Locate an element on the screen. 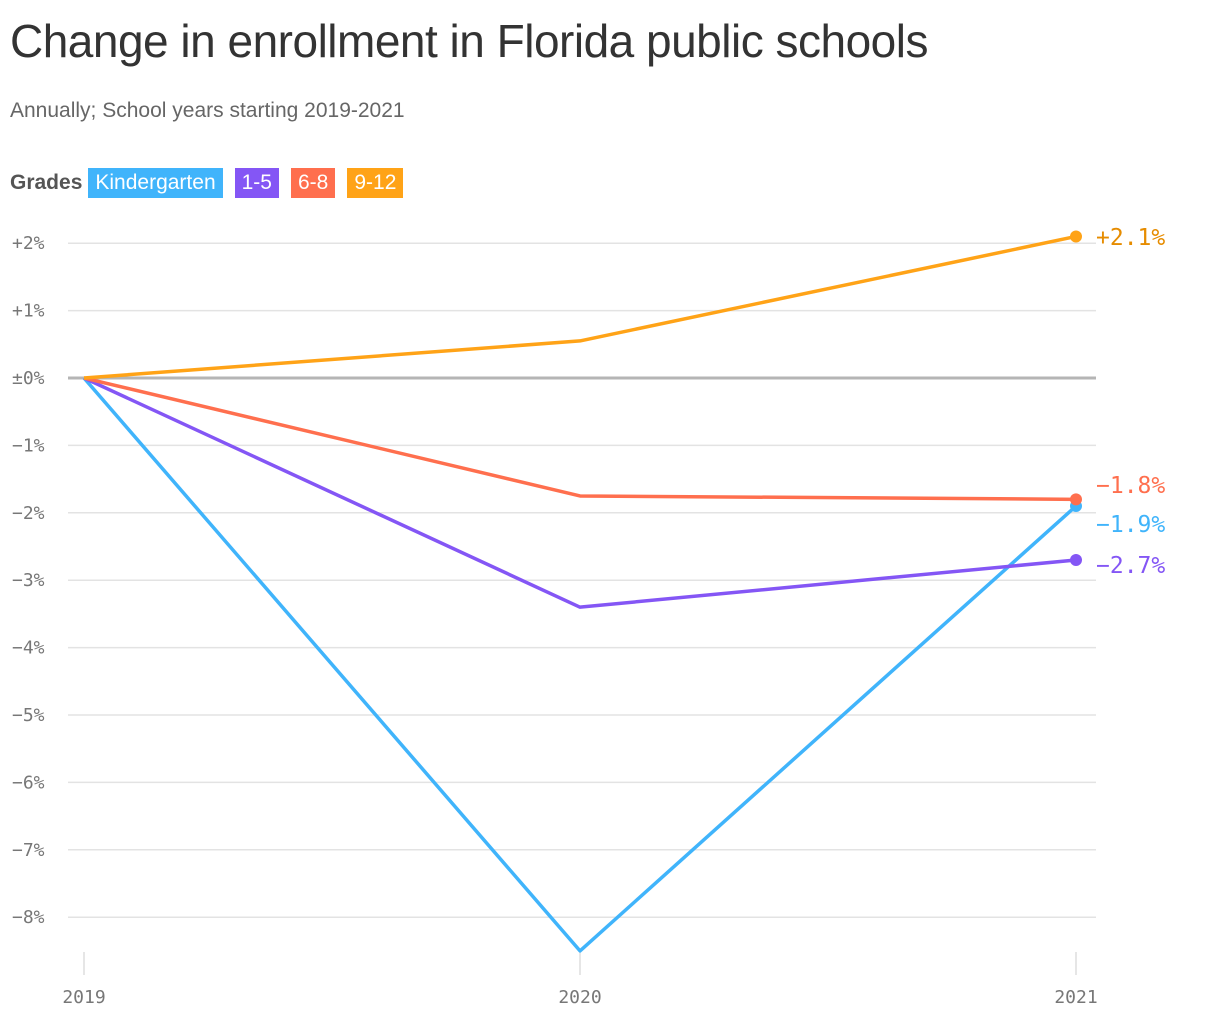 The width and height of the screenshot is (1220, 1020). y-tick-label: −2% is located at coordinates (28, 513).